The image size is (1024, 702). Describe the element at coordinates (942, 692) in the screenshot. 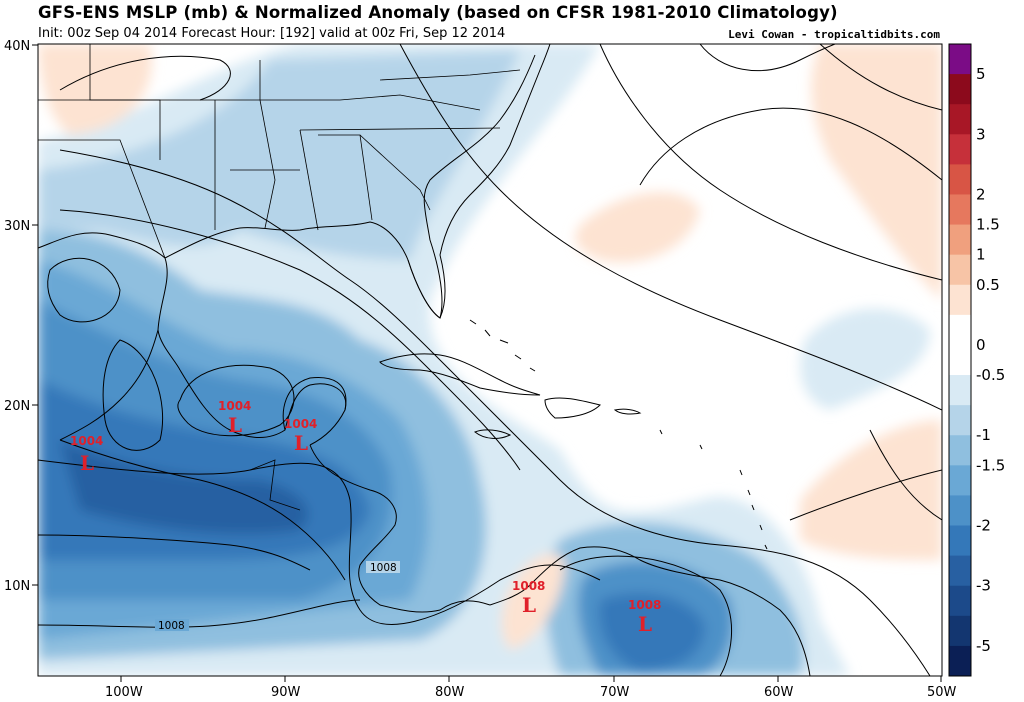

I see `lon-label: 50W` at that location.